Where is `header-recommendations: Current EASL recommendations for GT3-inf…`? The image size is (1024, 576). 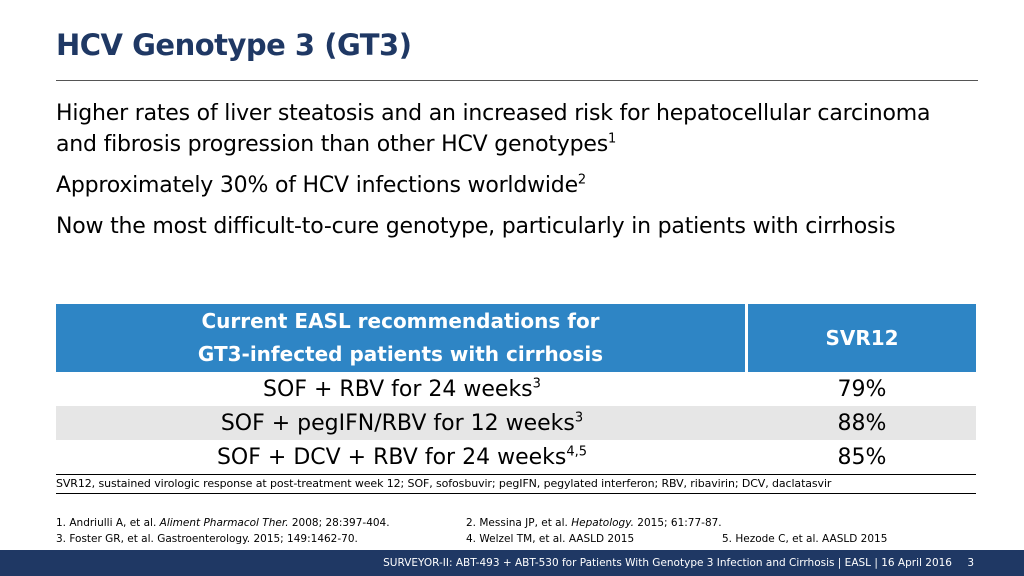 header-recommendations: Current EASL recommendations for GT3-inf… is located at coordinates (402, 338).